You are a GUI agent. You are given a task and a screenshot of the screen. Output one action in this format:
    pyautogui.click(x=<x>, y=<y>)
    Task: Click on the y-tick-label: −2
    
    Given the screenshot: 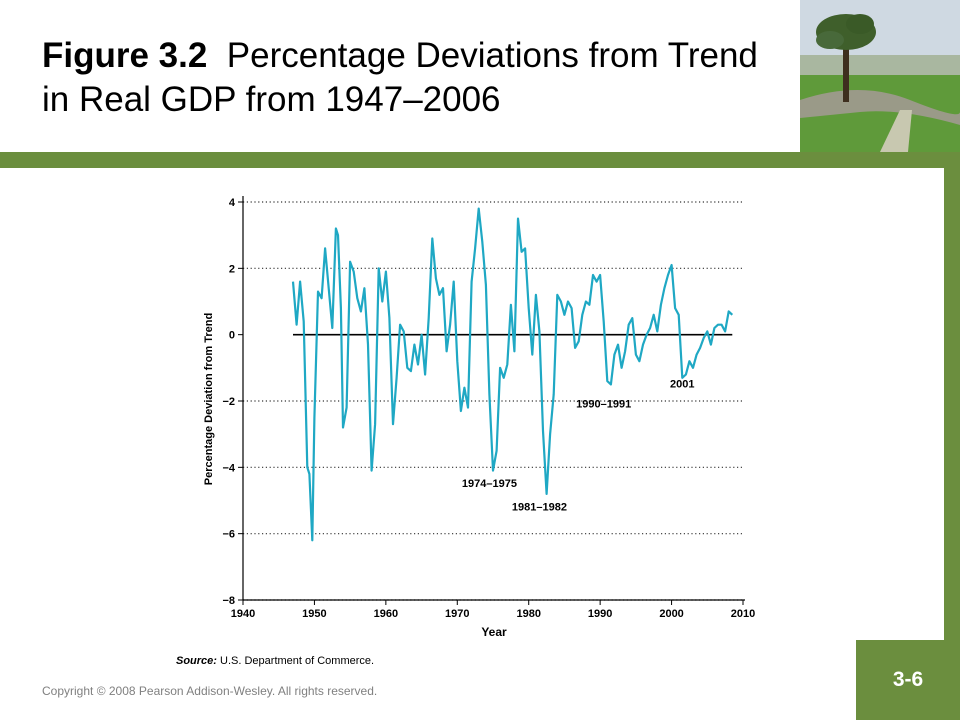 What is the action you would take?
    pyautogui.click(x=228, y=402)
    